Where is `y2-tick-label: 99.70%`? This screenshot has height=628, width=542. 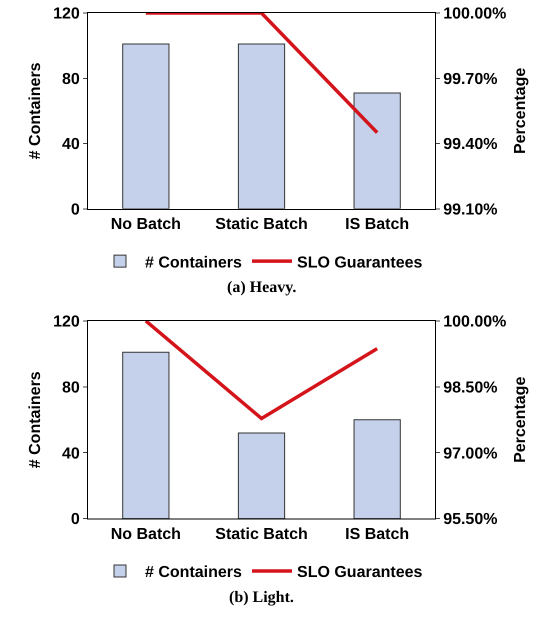
y2-tick-label: 99.70% is located at coordinates (470, 79).